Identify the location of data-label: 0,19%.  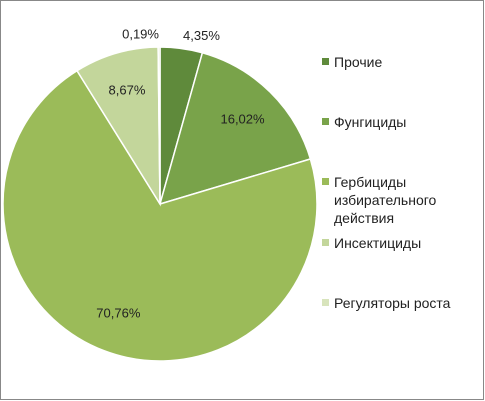
(140, 33).